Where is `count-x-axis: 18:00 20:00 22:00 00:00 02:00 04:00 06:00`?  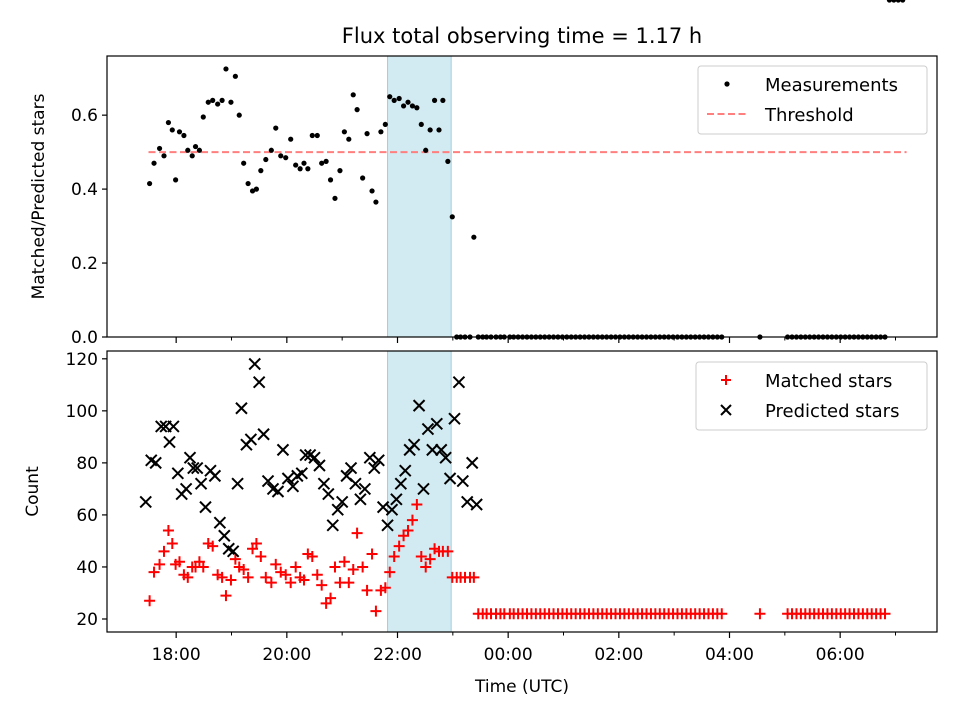 count-x-axis: 18:00 20:00 22:00 00:00 02:00 04:00 06:00 is located at coordinates (524, 648).